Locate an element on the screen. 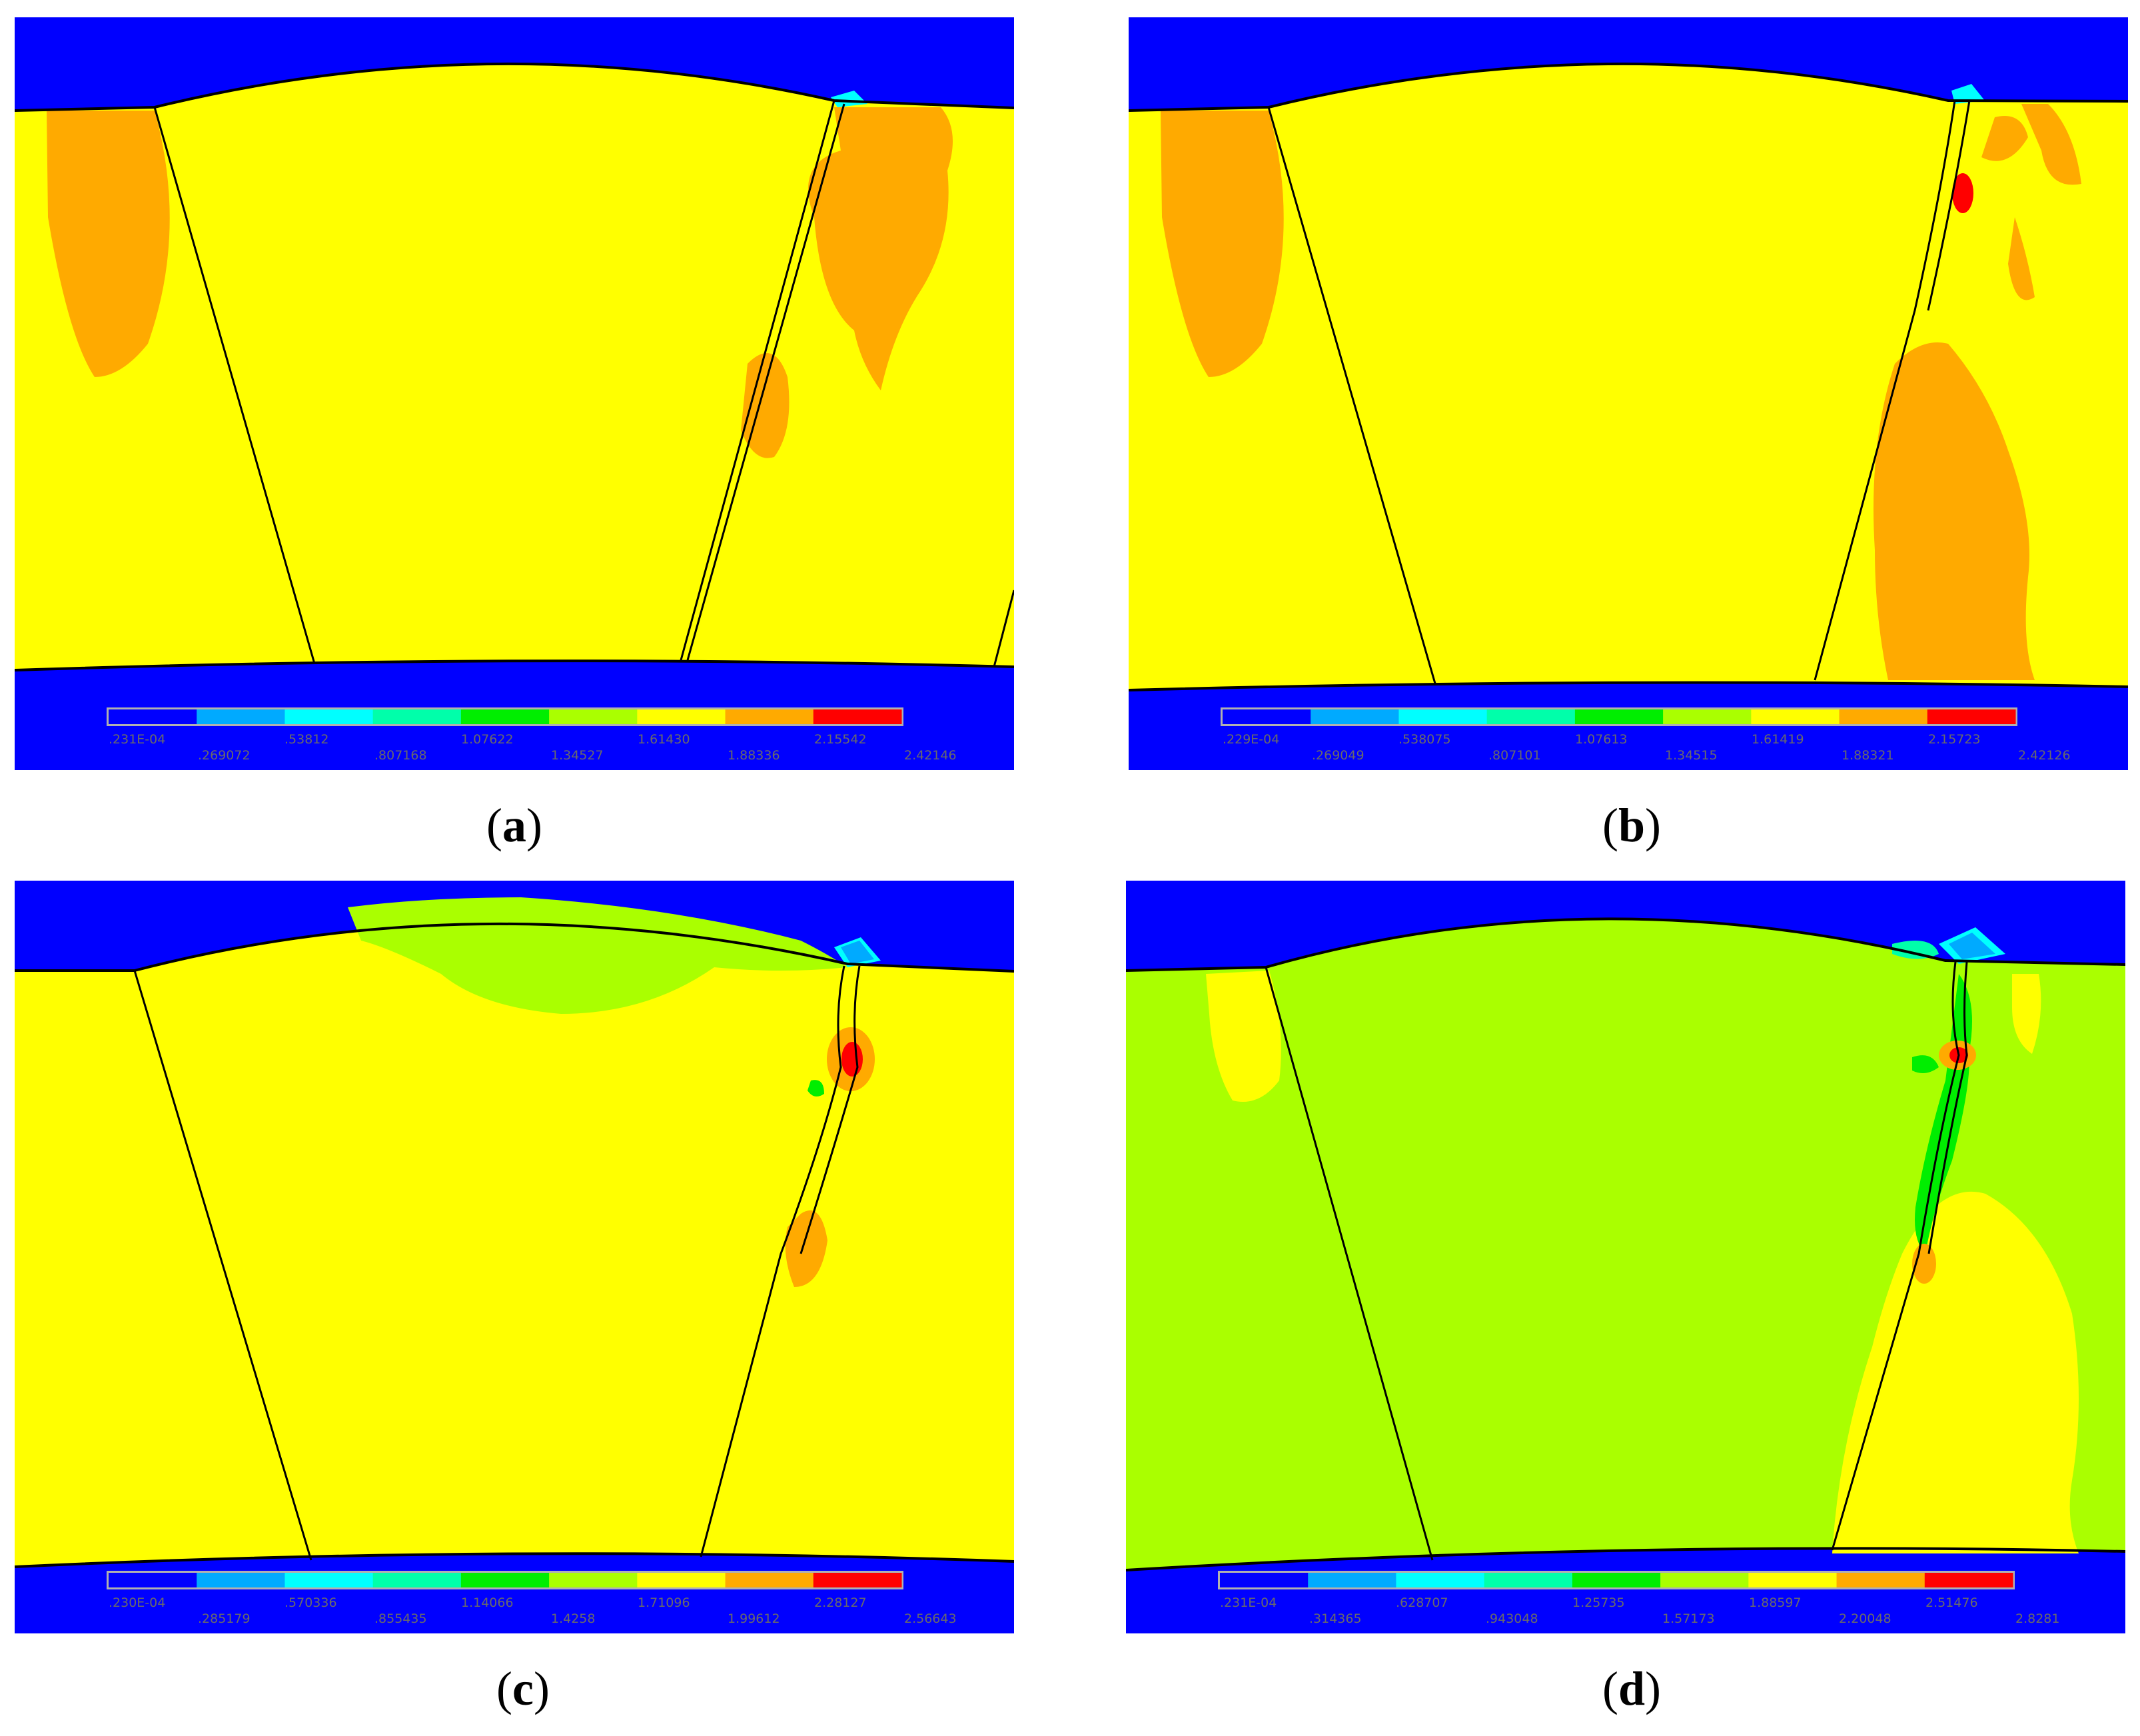  legend-ticks-top: .231E-04 .628707 1.25735 1.88597 2.51476 is located at coordinates (1599, 1602).